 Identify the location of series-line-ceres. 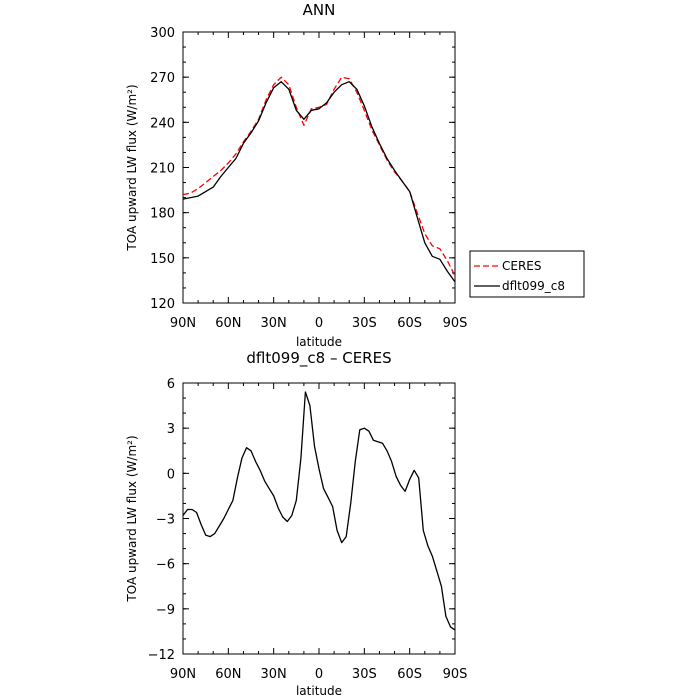
(319, 176).